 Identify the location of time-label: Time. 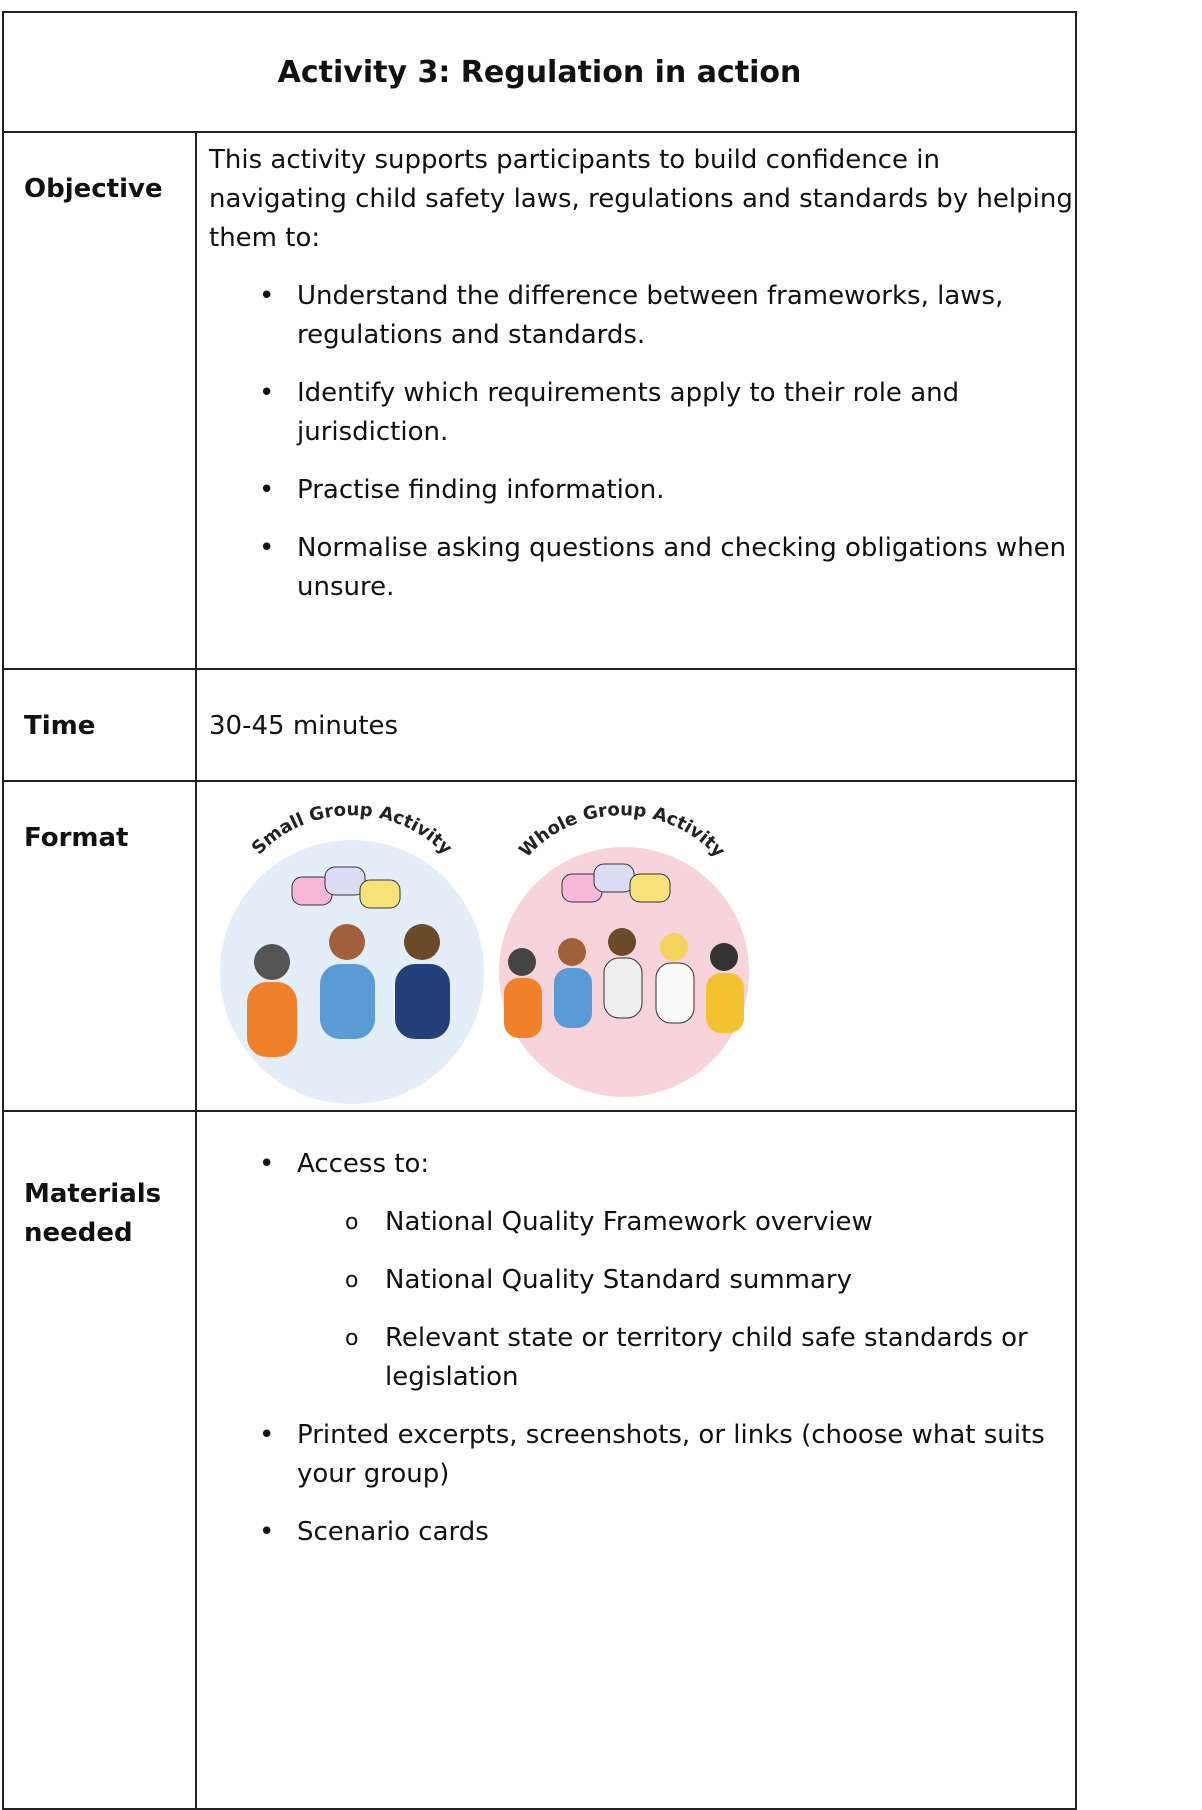
(99, 725).